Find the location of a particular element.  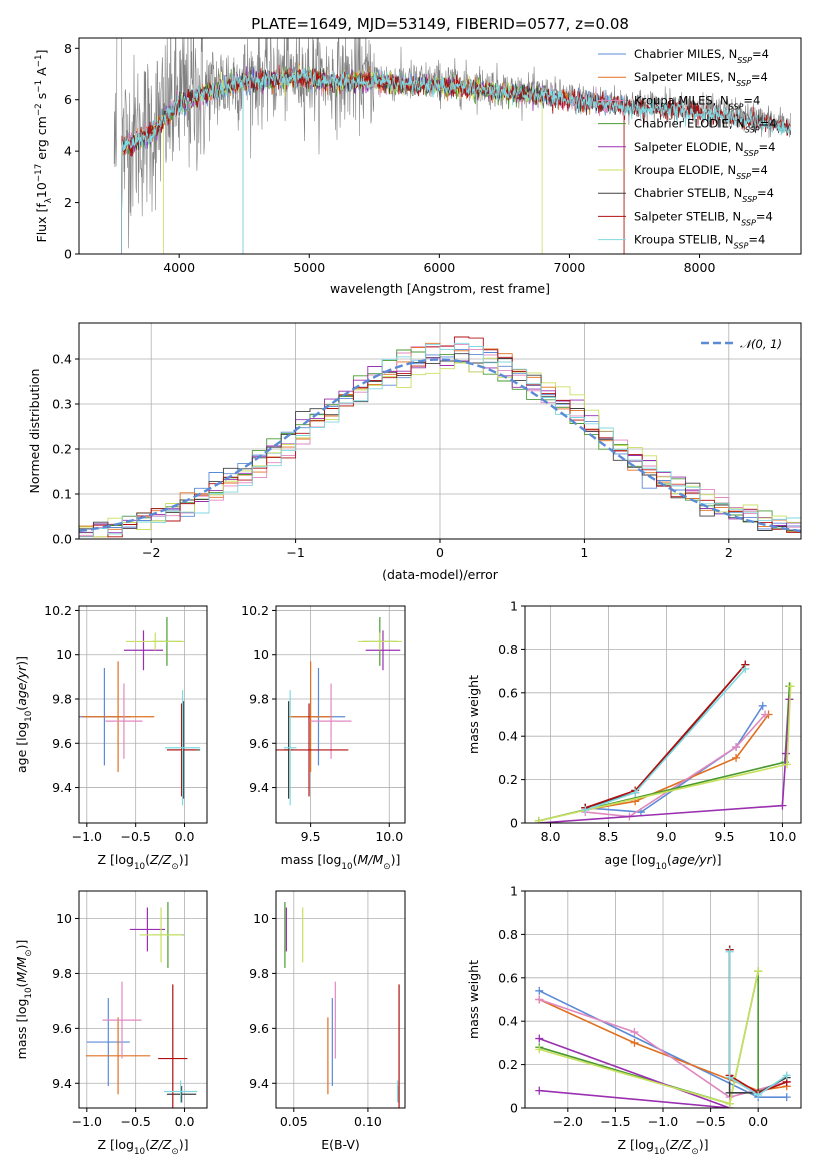

series-line-kroupa_stelib is located at coordinates (758, 1023).